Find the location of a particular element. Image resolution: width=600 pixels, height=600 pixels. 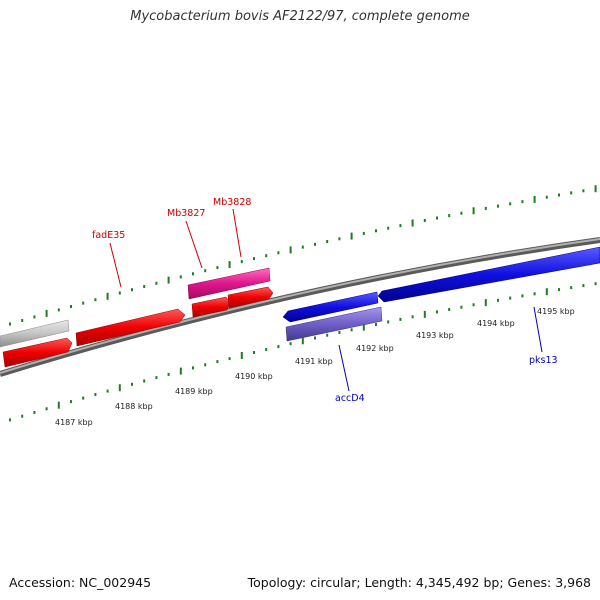

gene-red-left is located at coordinates (37, 352).